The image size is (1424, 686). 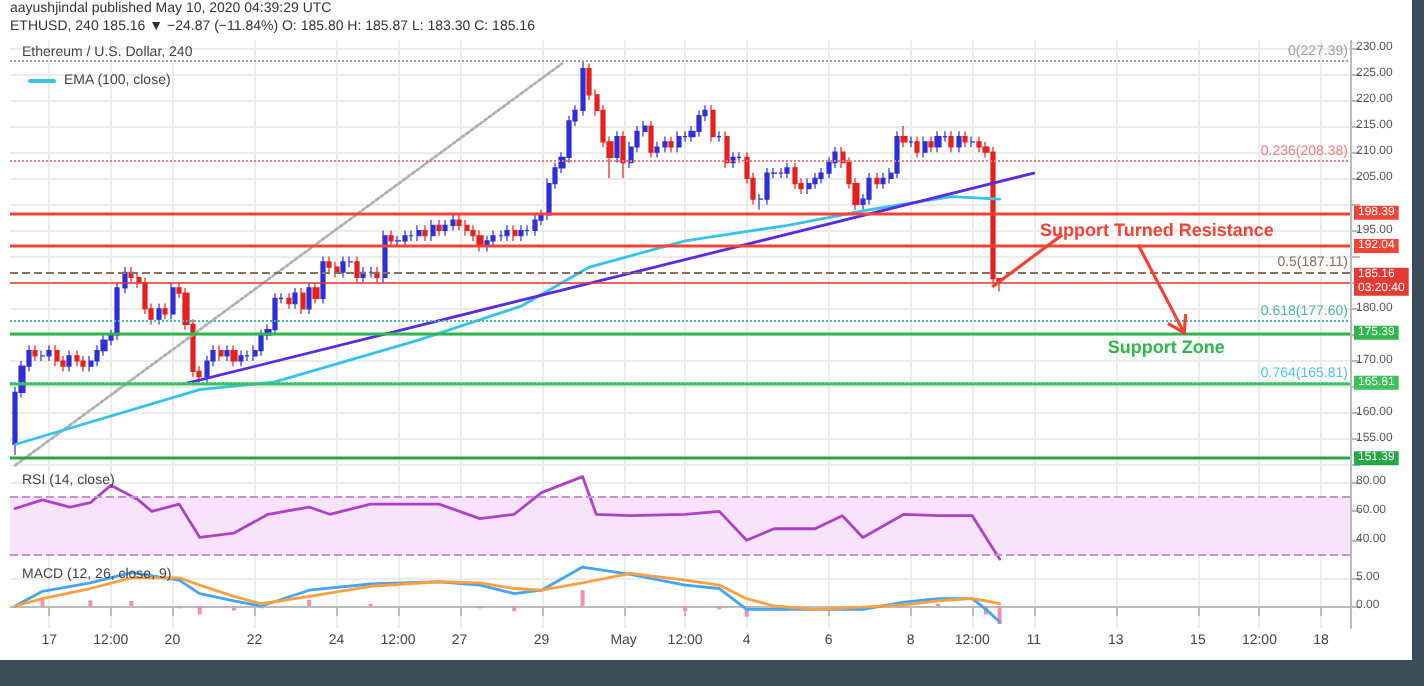 I want to click on annotation: Support Turned Resistance, so click(x=1157, y=229).